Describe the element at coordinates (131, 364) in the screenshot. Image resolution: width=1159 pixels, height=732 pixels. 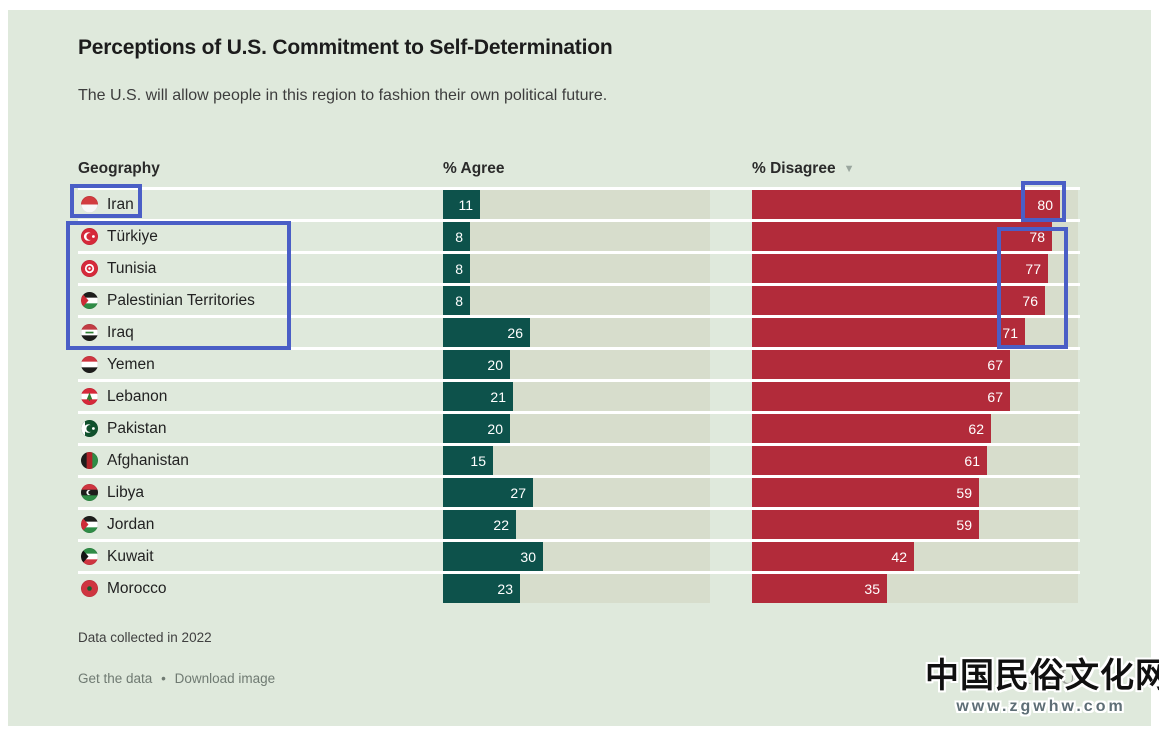
I see `geography-label: Yemen` at that location.